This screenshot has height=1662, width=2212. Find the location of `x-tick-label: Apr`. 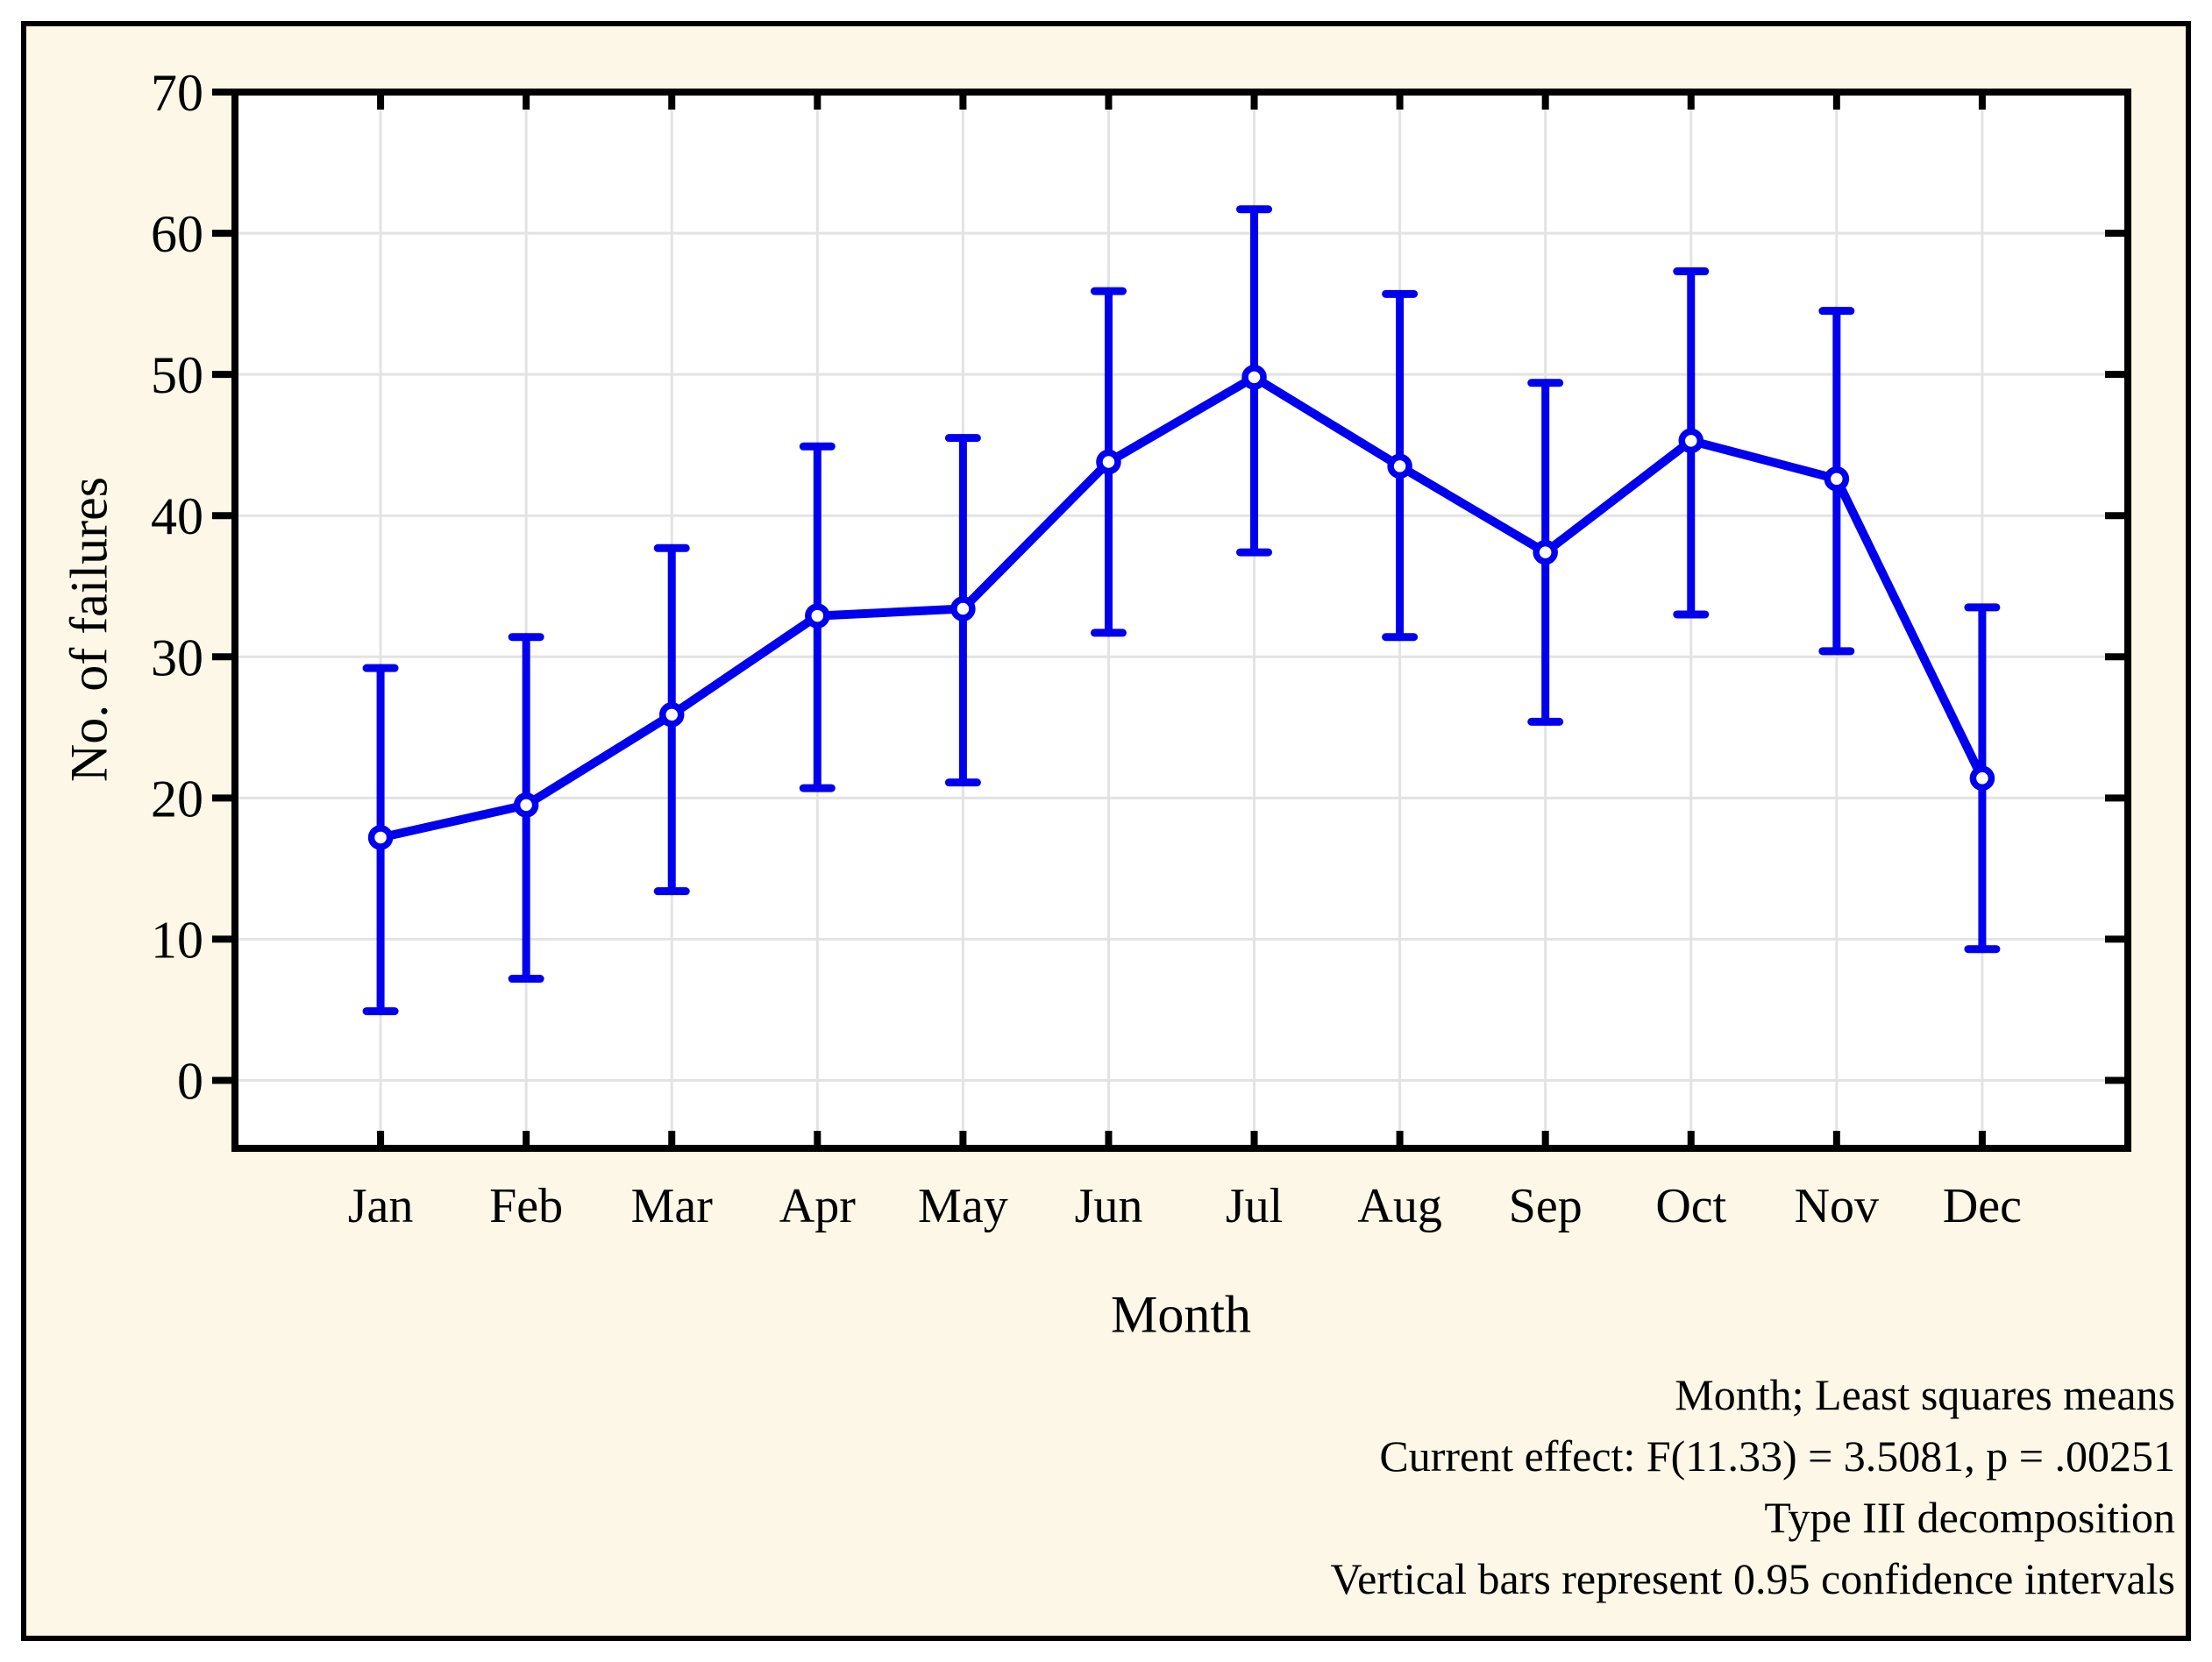

x-tick-label: Apr is located at coordinates (817, 1206).